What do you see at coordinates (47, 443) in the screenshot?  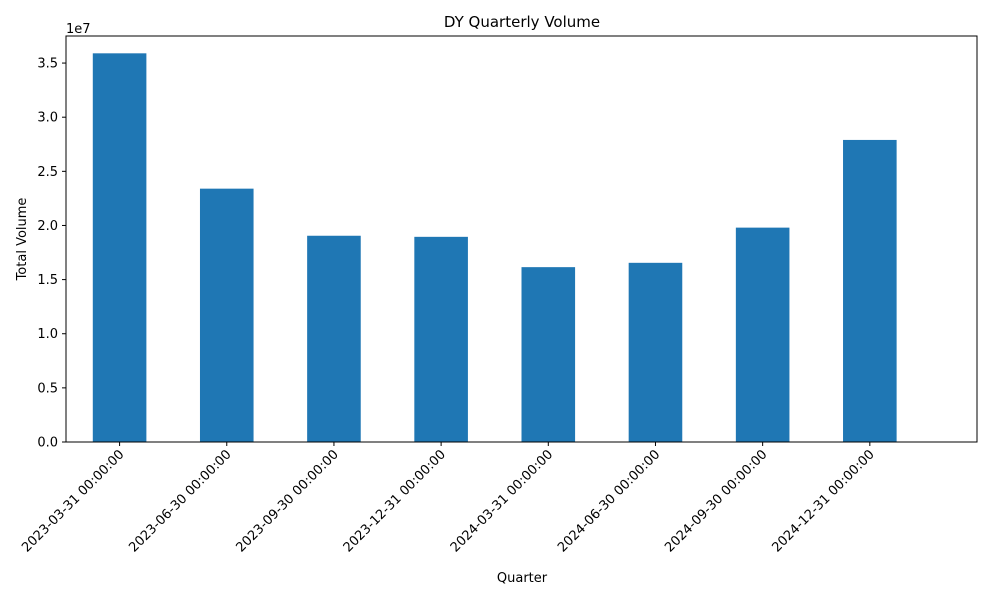 I see `y-tick-label: 0.0` at bounding box center [47, 443].